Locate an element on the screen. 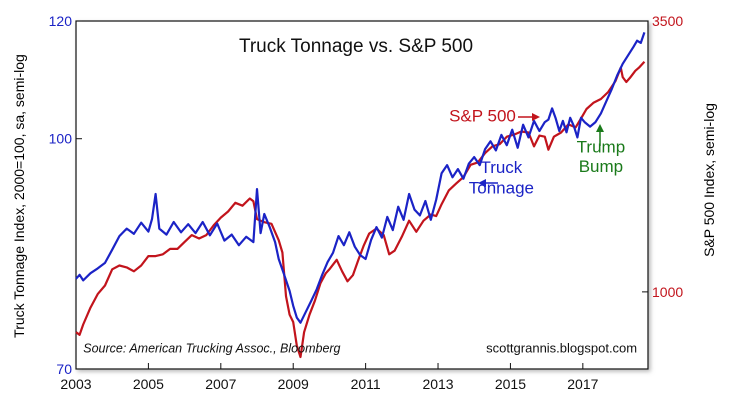 The image size is (736, 416). y-left-axis: 70 100 120 is located at coordinates (65, 195).